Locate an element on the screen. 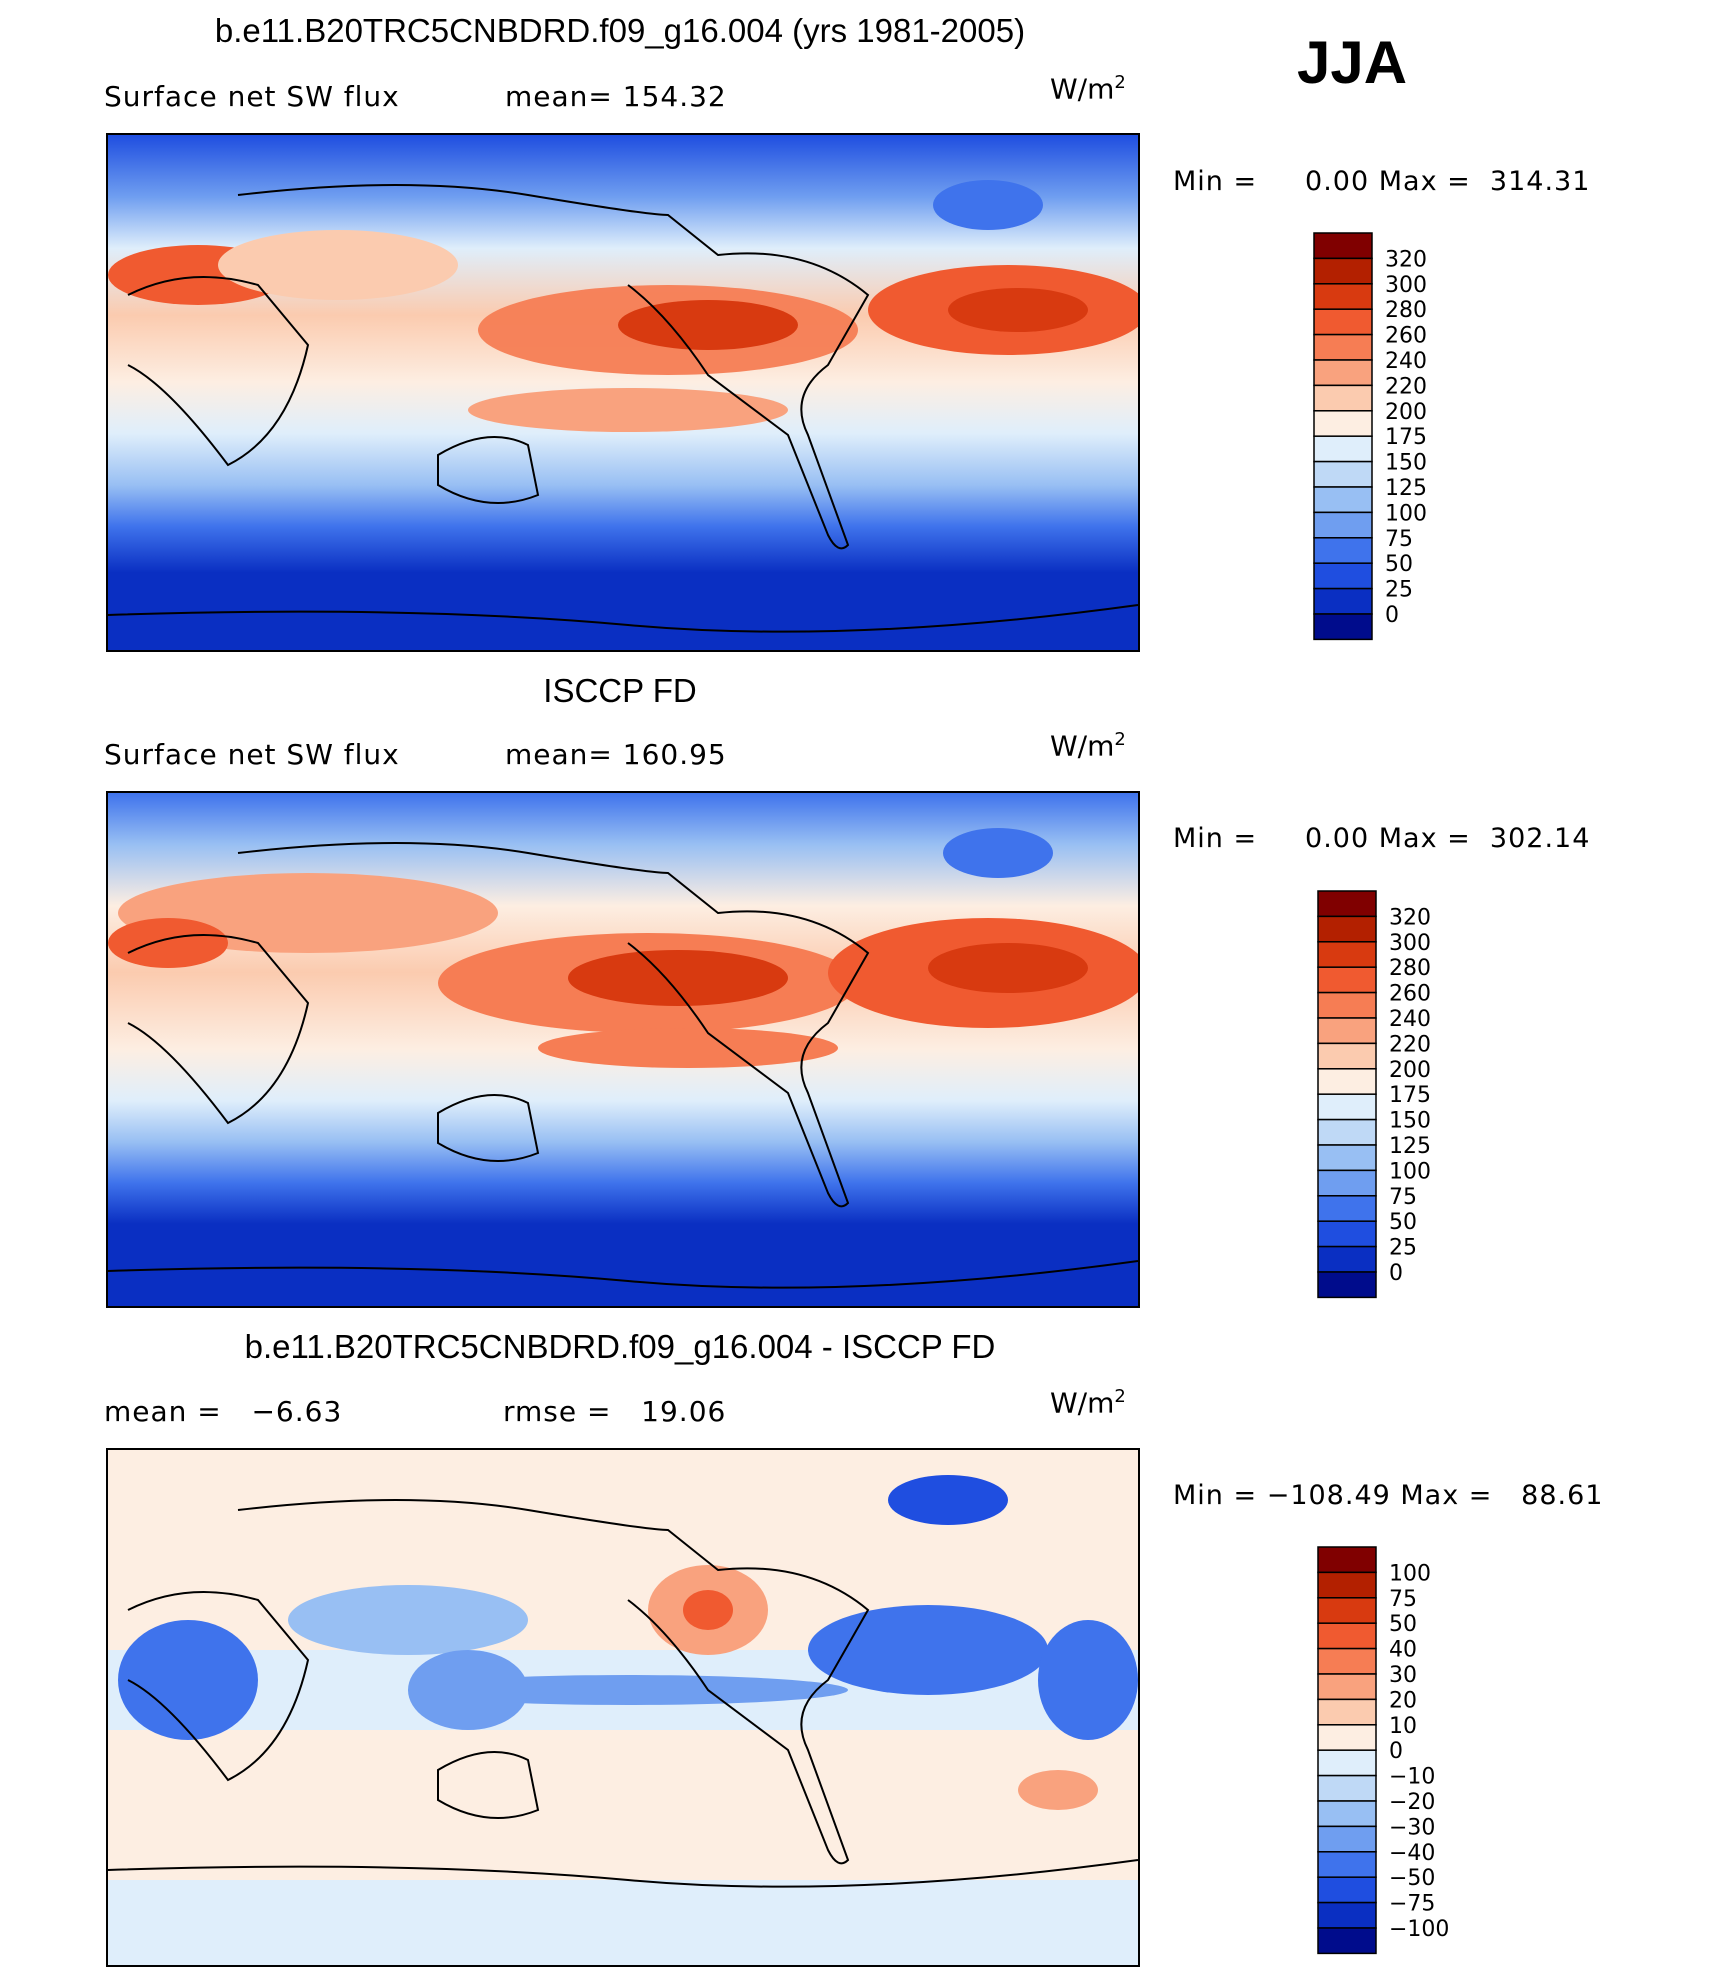  colorbar-tick-label: −30 is located at coordinates (1412, 1827).